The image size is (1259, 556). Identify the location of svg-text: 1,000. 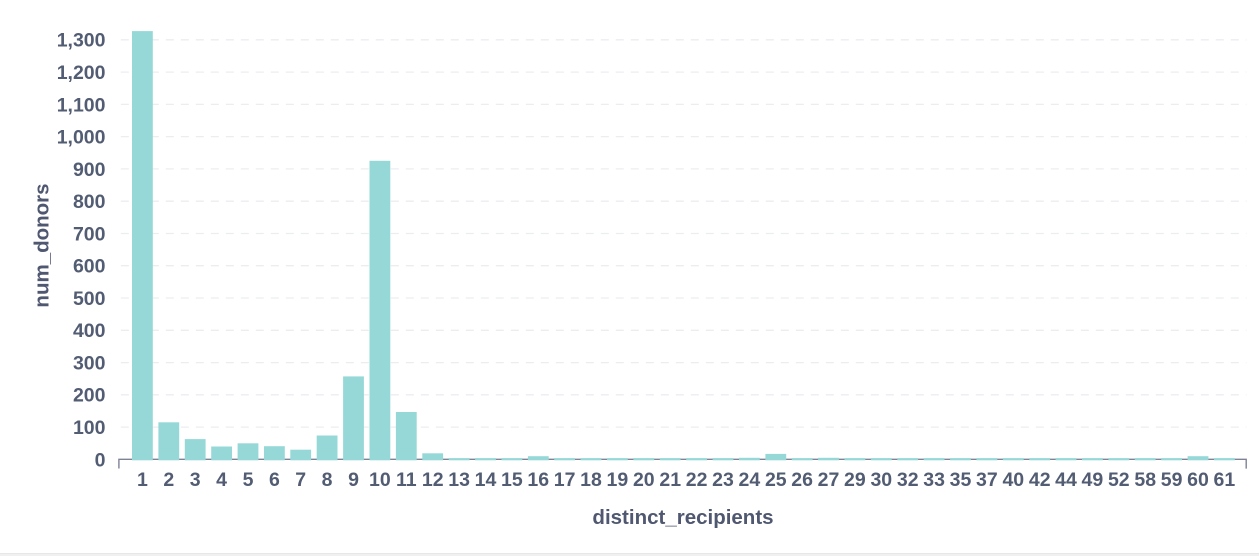
(81, 138).